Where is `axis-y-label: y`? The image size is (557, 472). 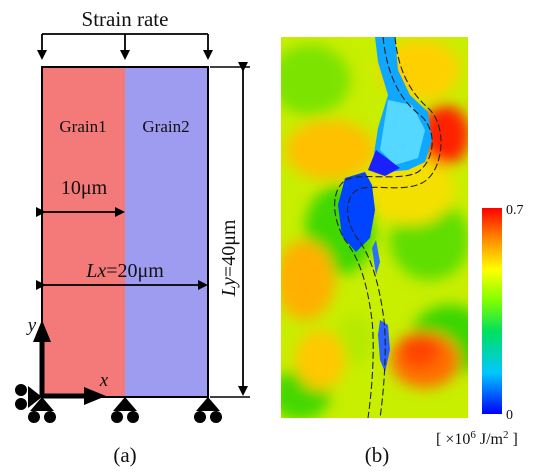 axis-y-label: y is located at coordinates (31, 325).